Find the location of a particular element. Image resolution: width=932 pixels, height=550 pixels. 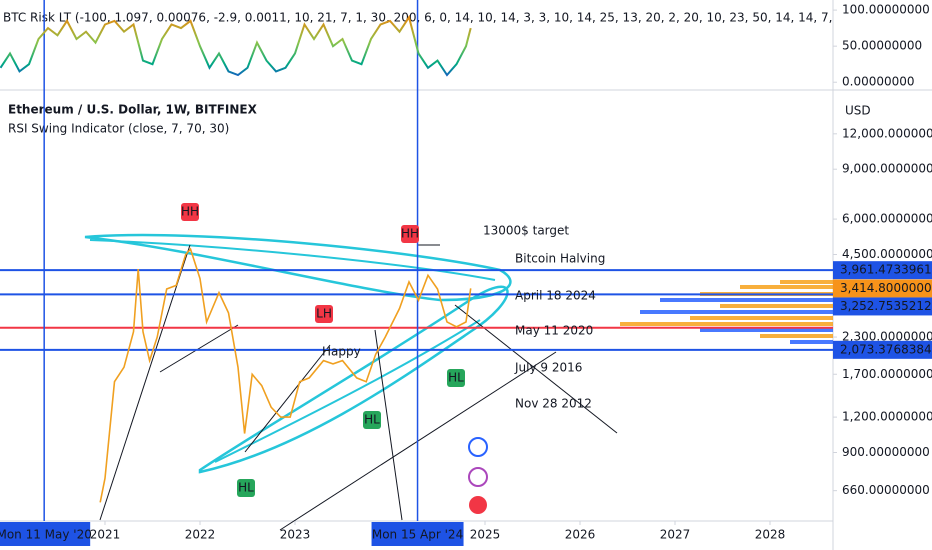

y-tick-label: 9,000.00000000 is located at coordinates (887, 169).